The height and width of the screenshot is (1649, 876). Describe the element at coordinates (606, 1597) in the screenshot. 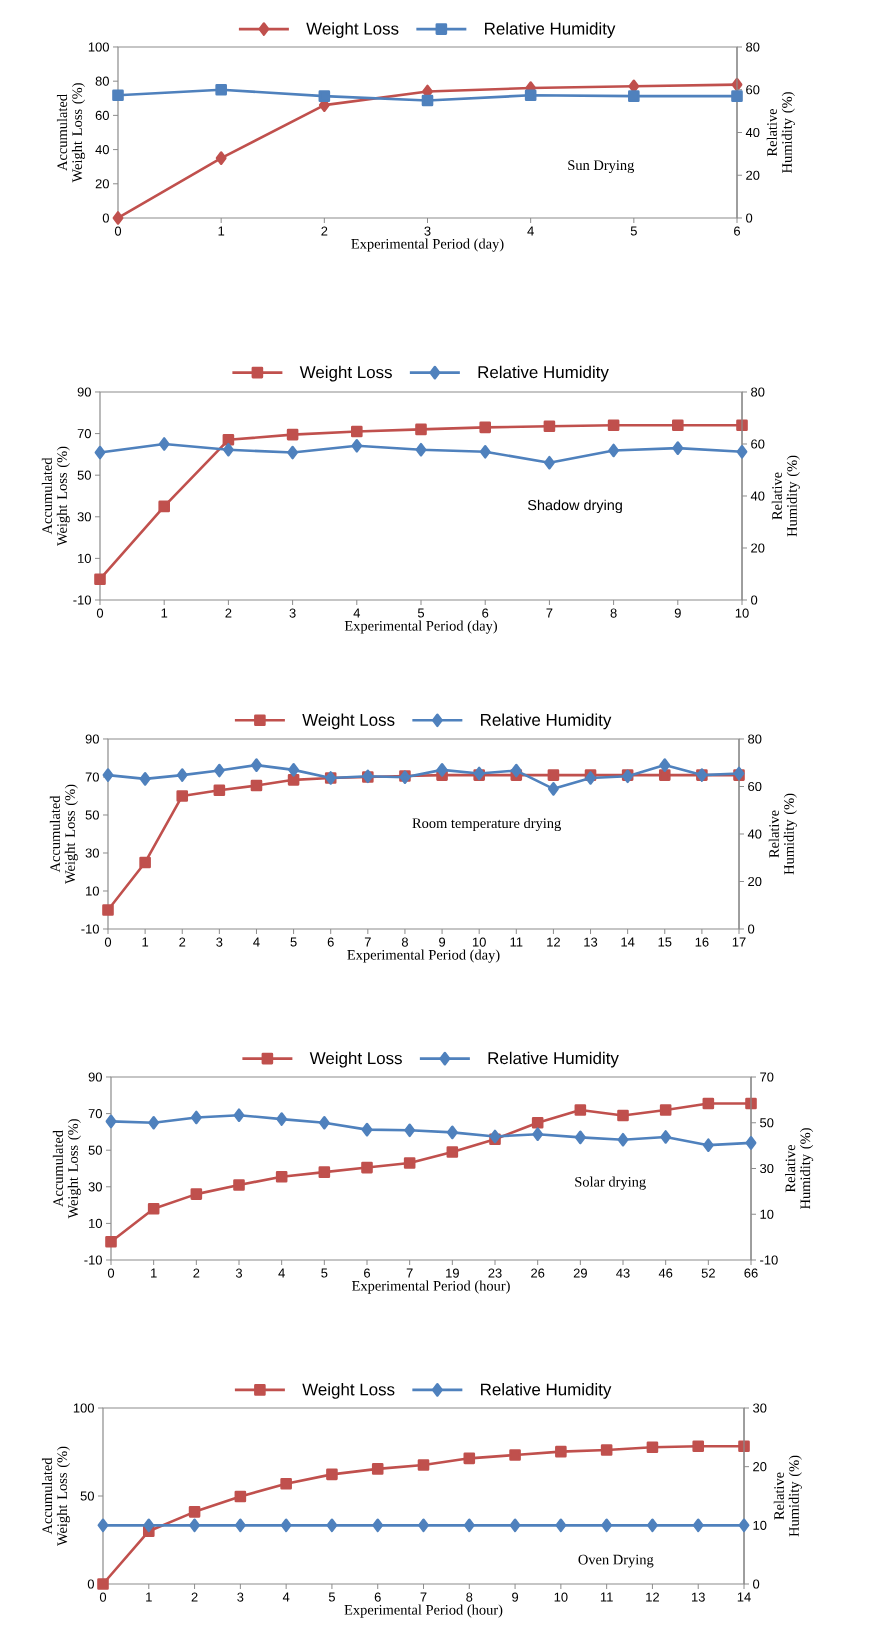

I see `x-tick-label: 11` at that location.